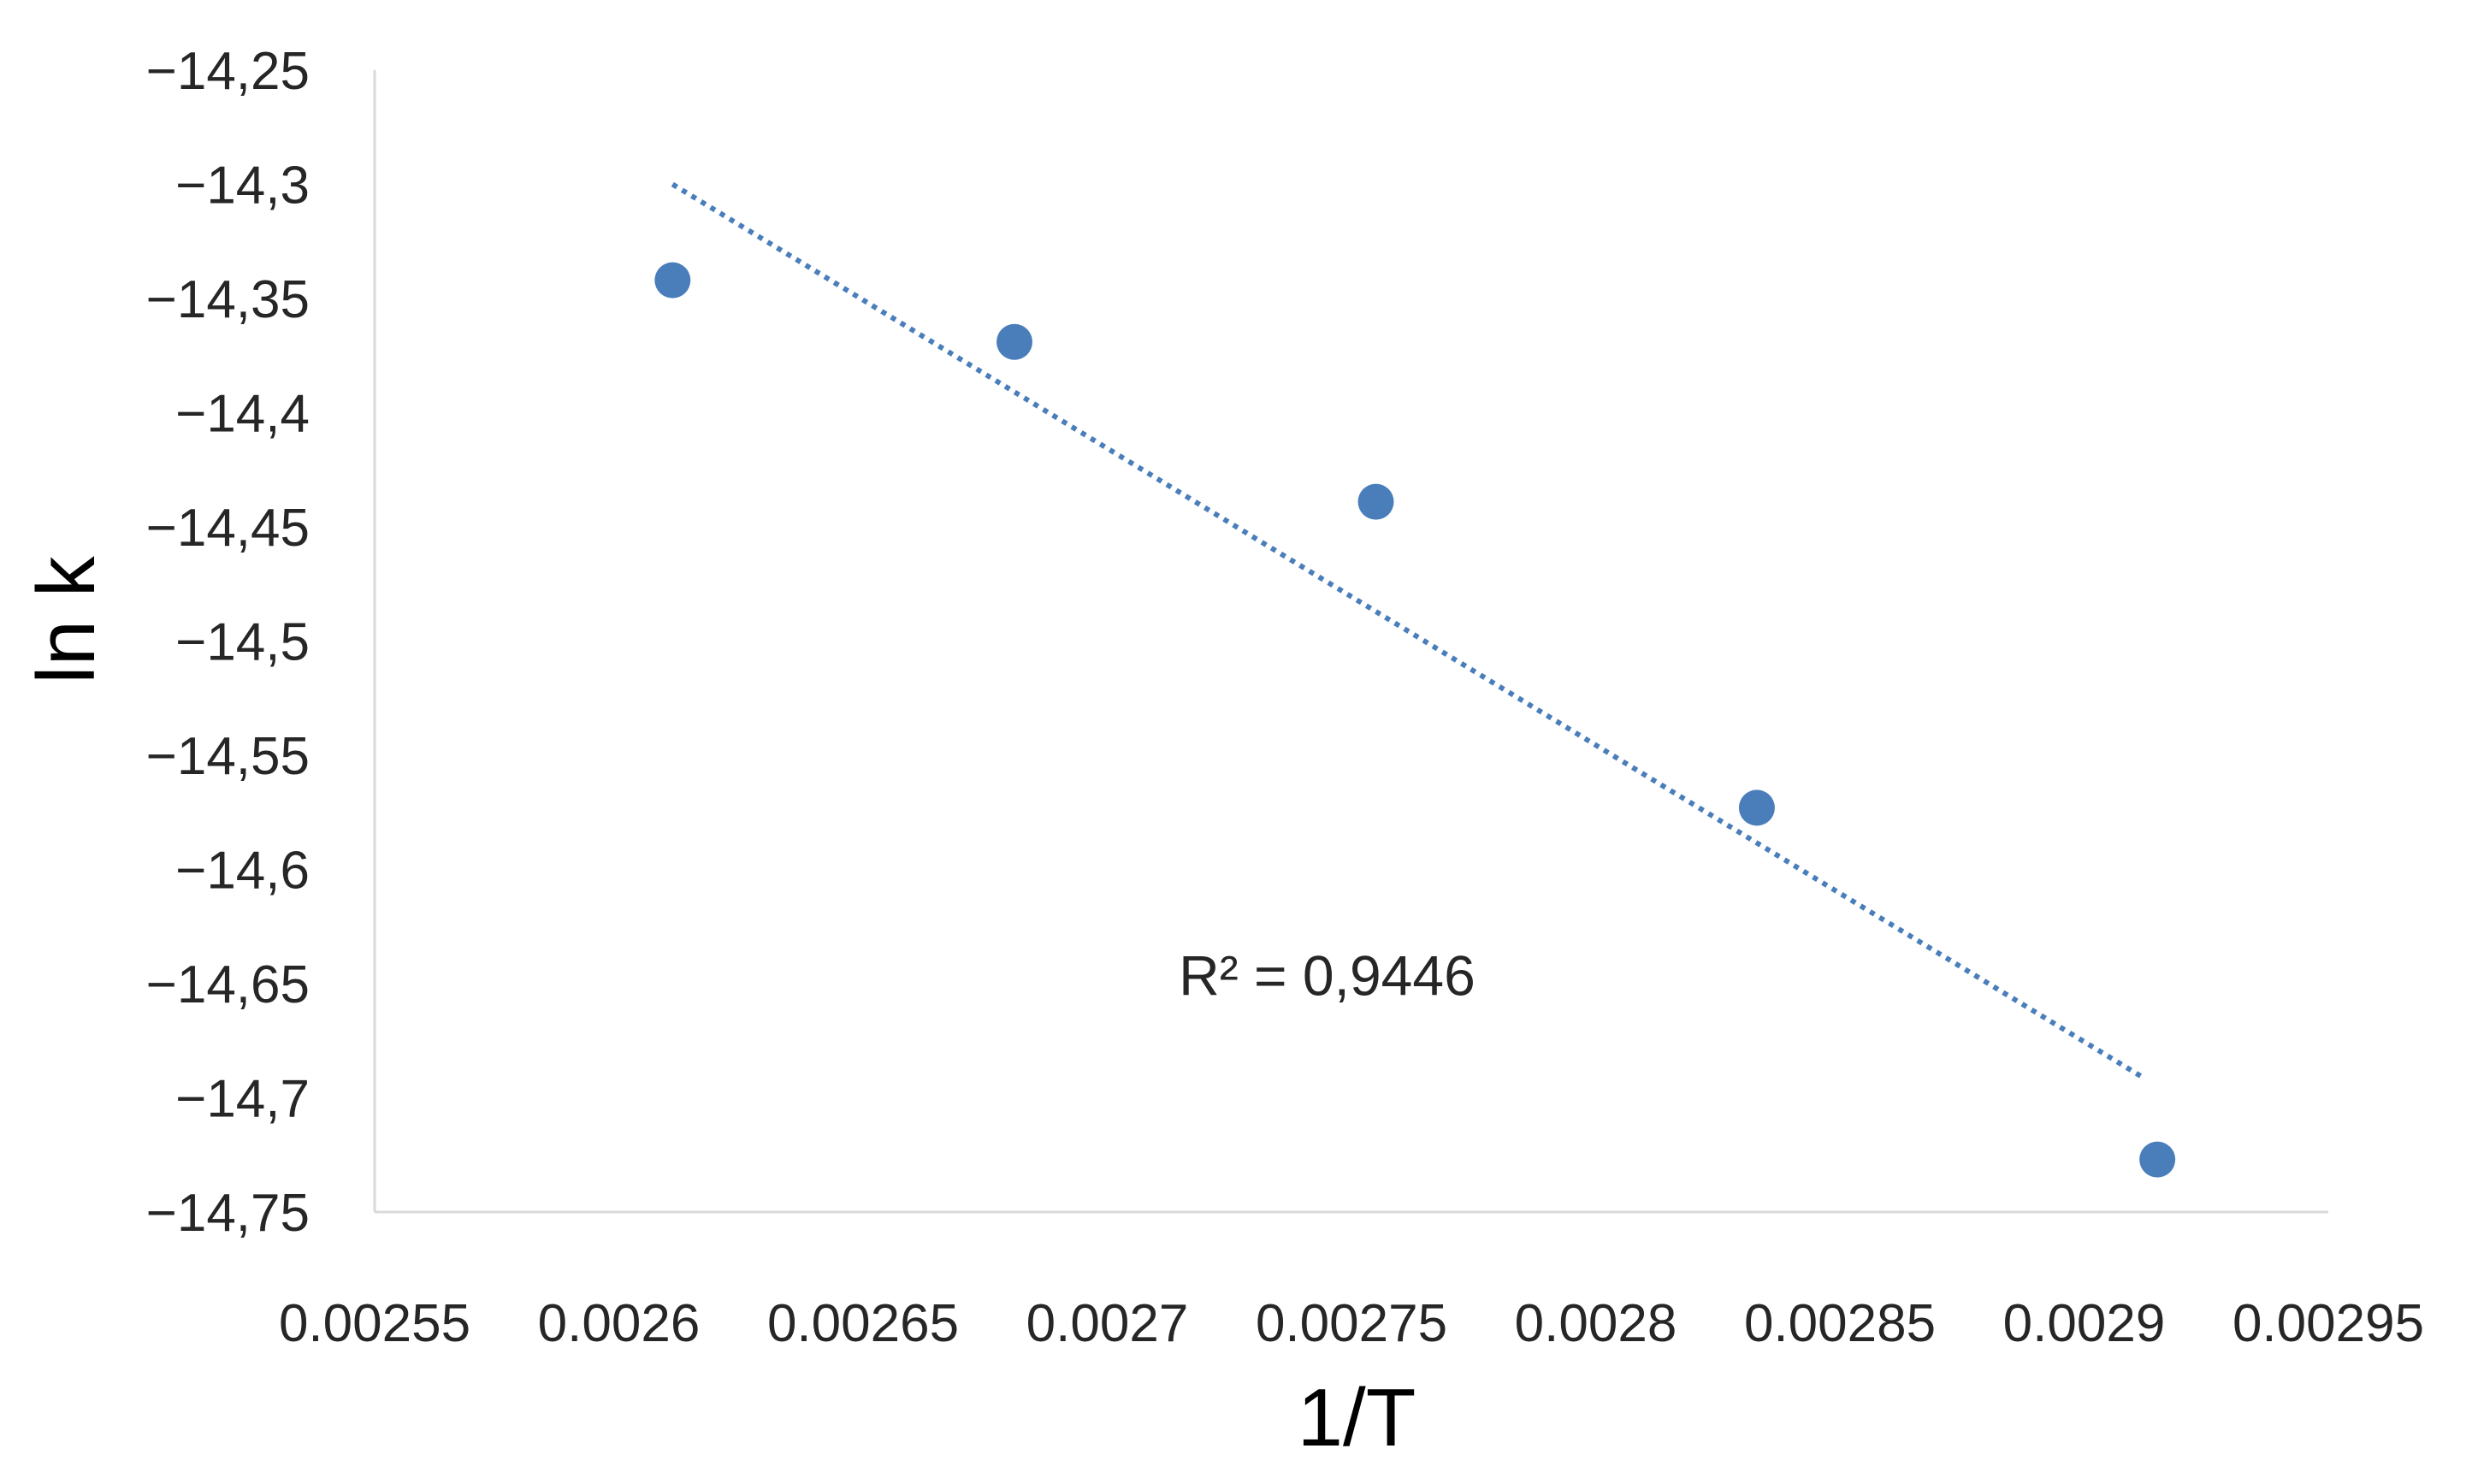  What do you see at coordinates (1357, 1417) in the screenshot?
I see `x-axis-title: 1/T` at bounding box center [1357, 1417].